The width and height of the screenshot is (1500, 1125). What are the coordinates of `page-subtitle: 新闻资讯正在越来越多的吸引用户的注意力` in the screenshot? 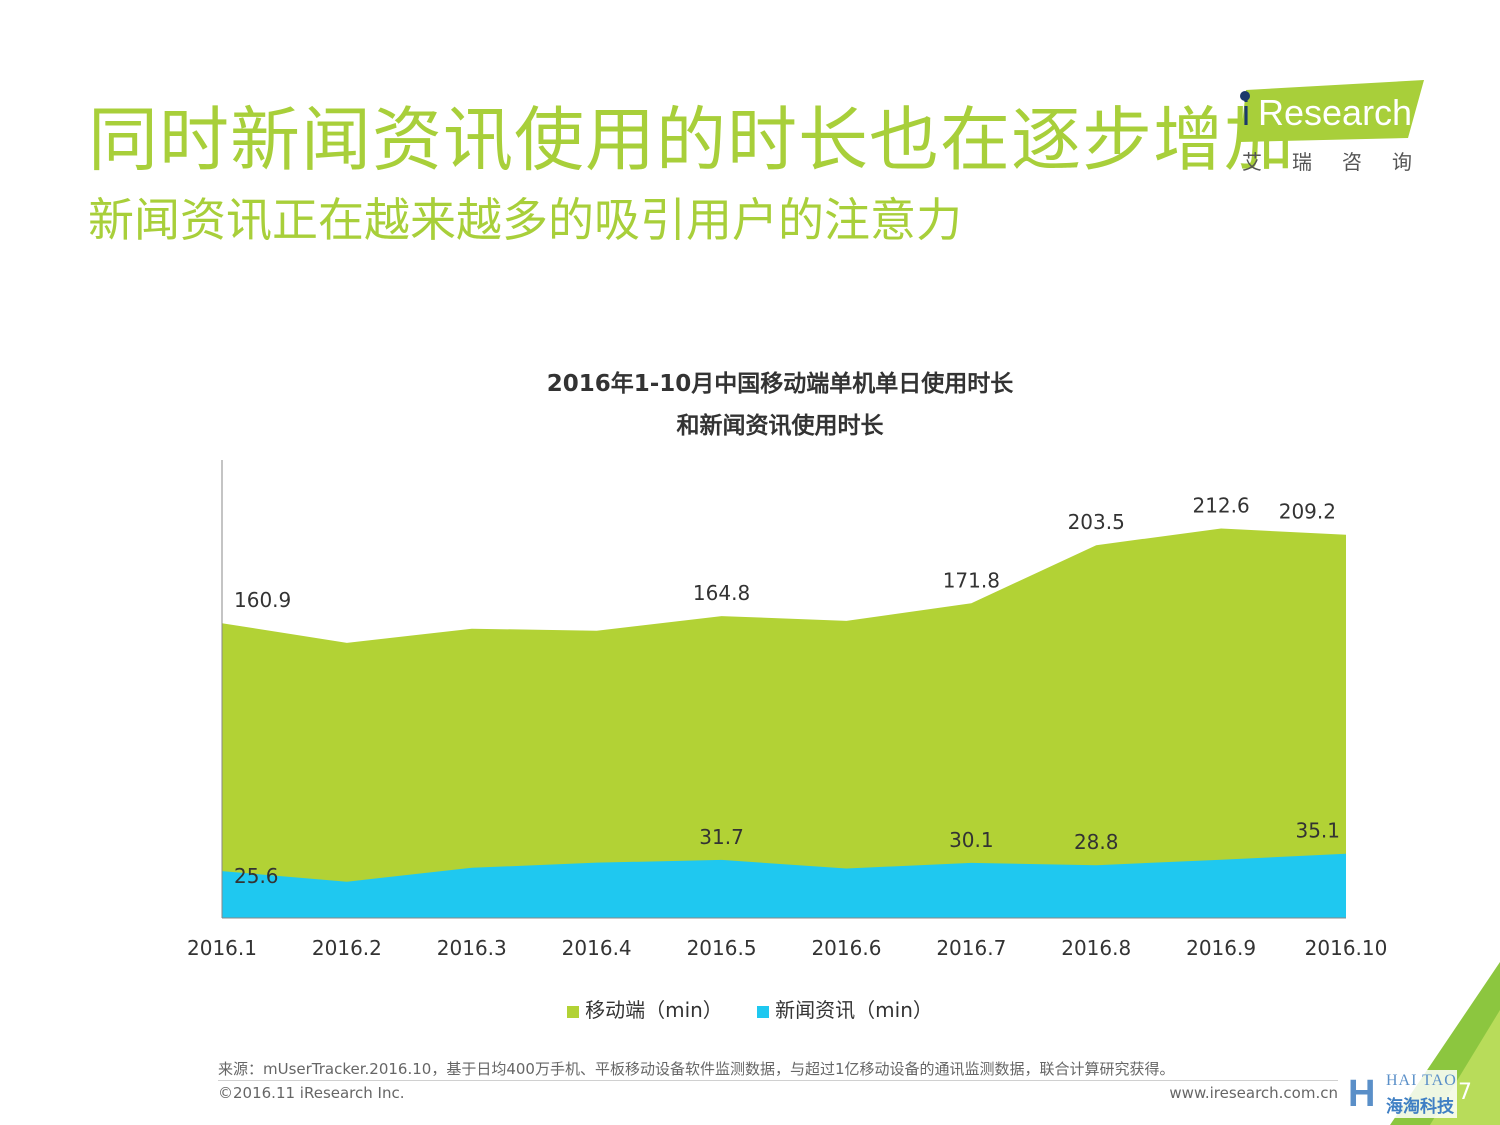 It's located at (525, 220).